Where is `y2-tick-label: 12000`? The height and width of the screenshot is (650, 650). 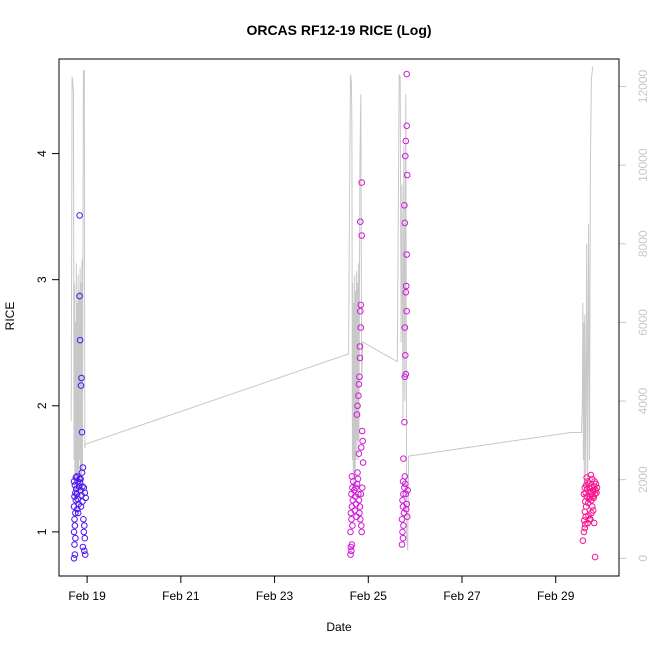 y2-tick-label: 12000 is located at coordinates (643, 87).